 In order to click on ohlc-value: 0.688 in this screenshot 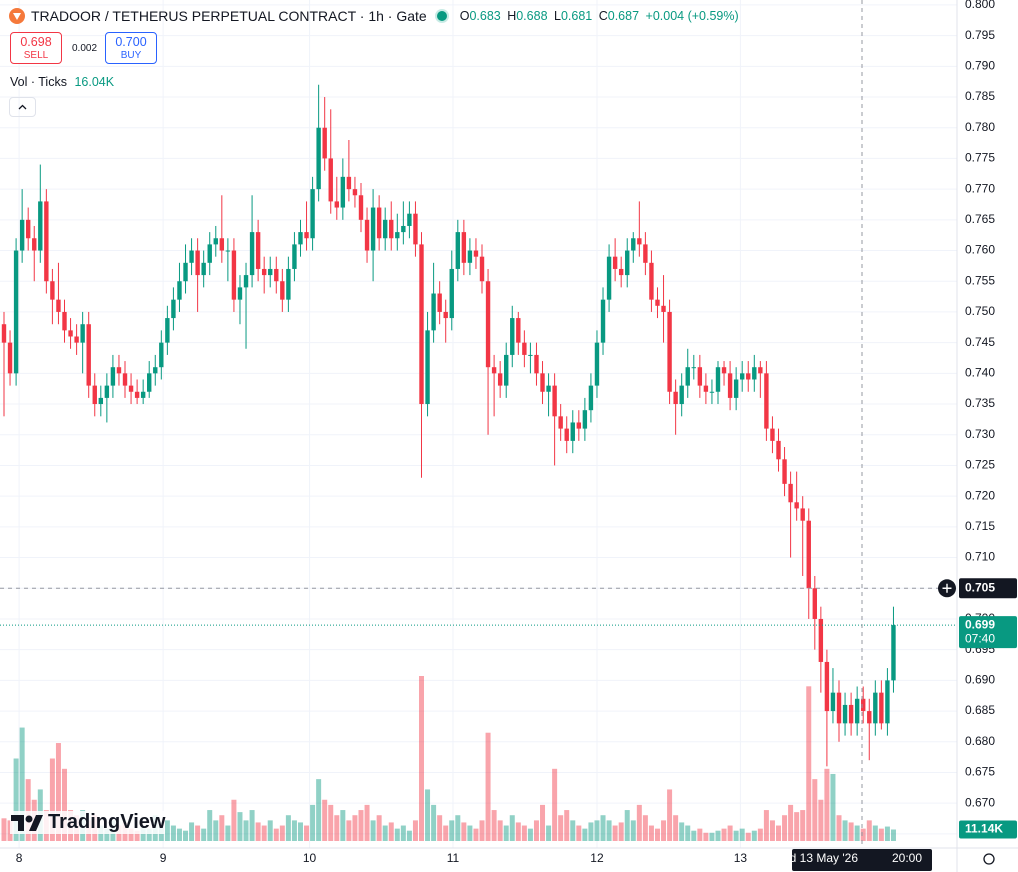, I will do `click(532, 16)`.